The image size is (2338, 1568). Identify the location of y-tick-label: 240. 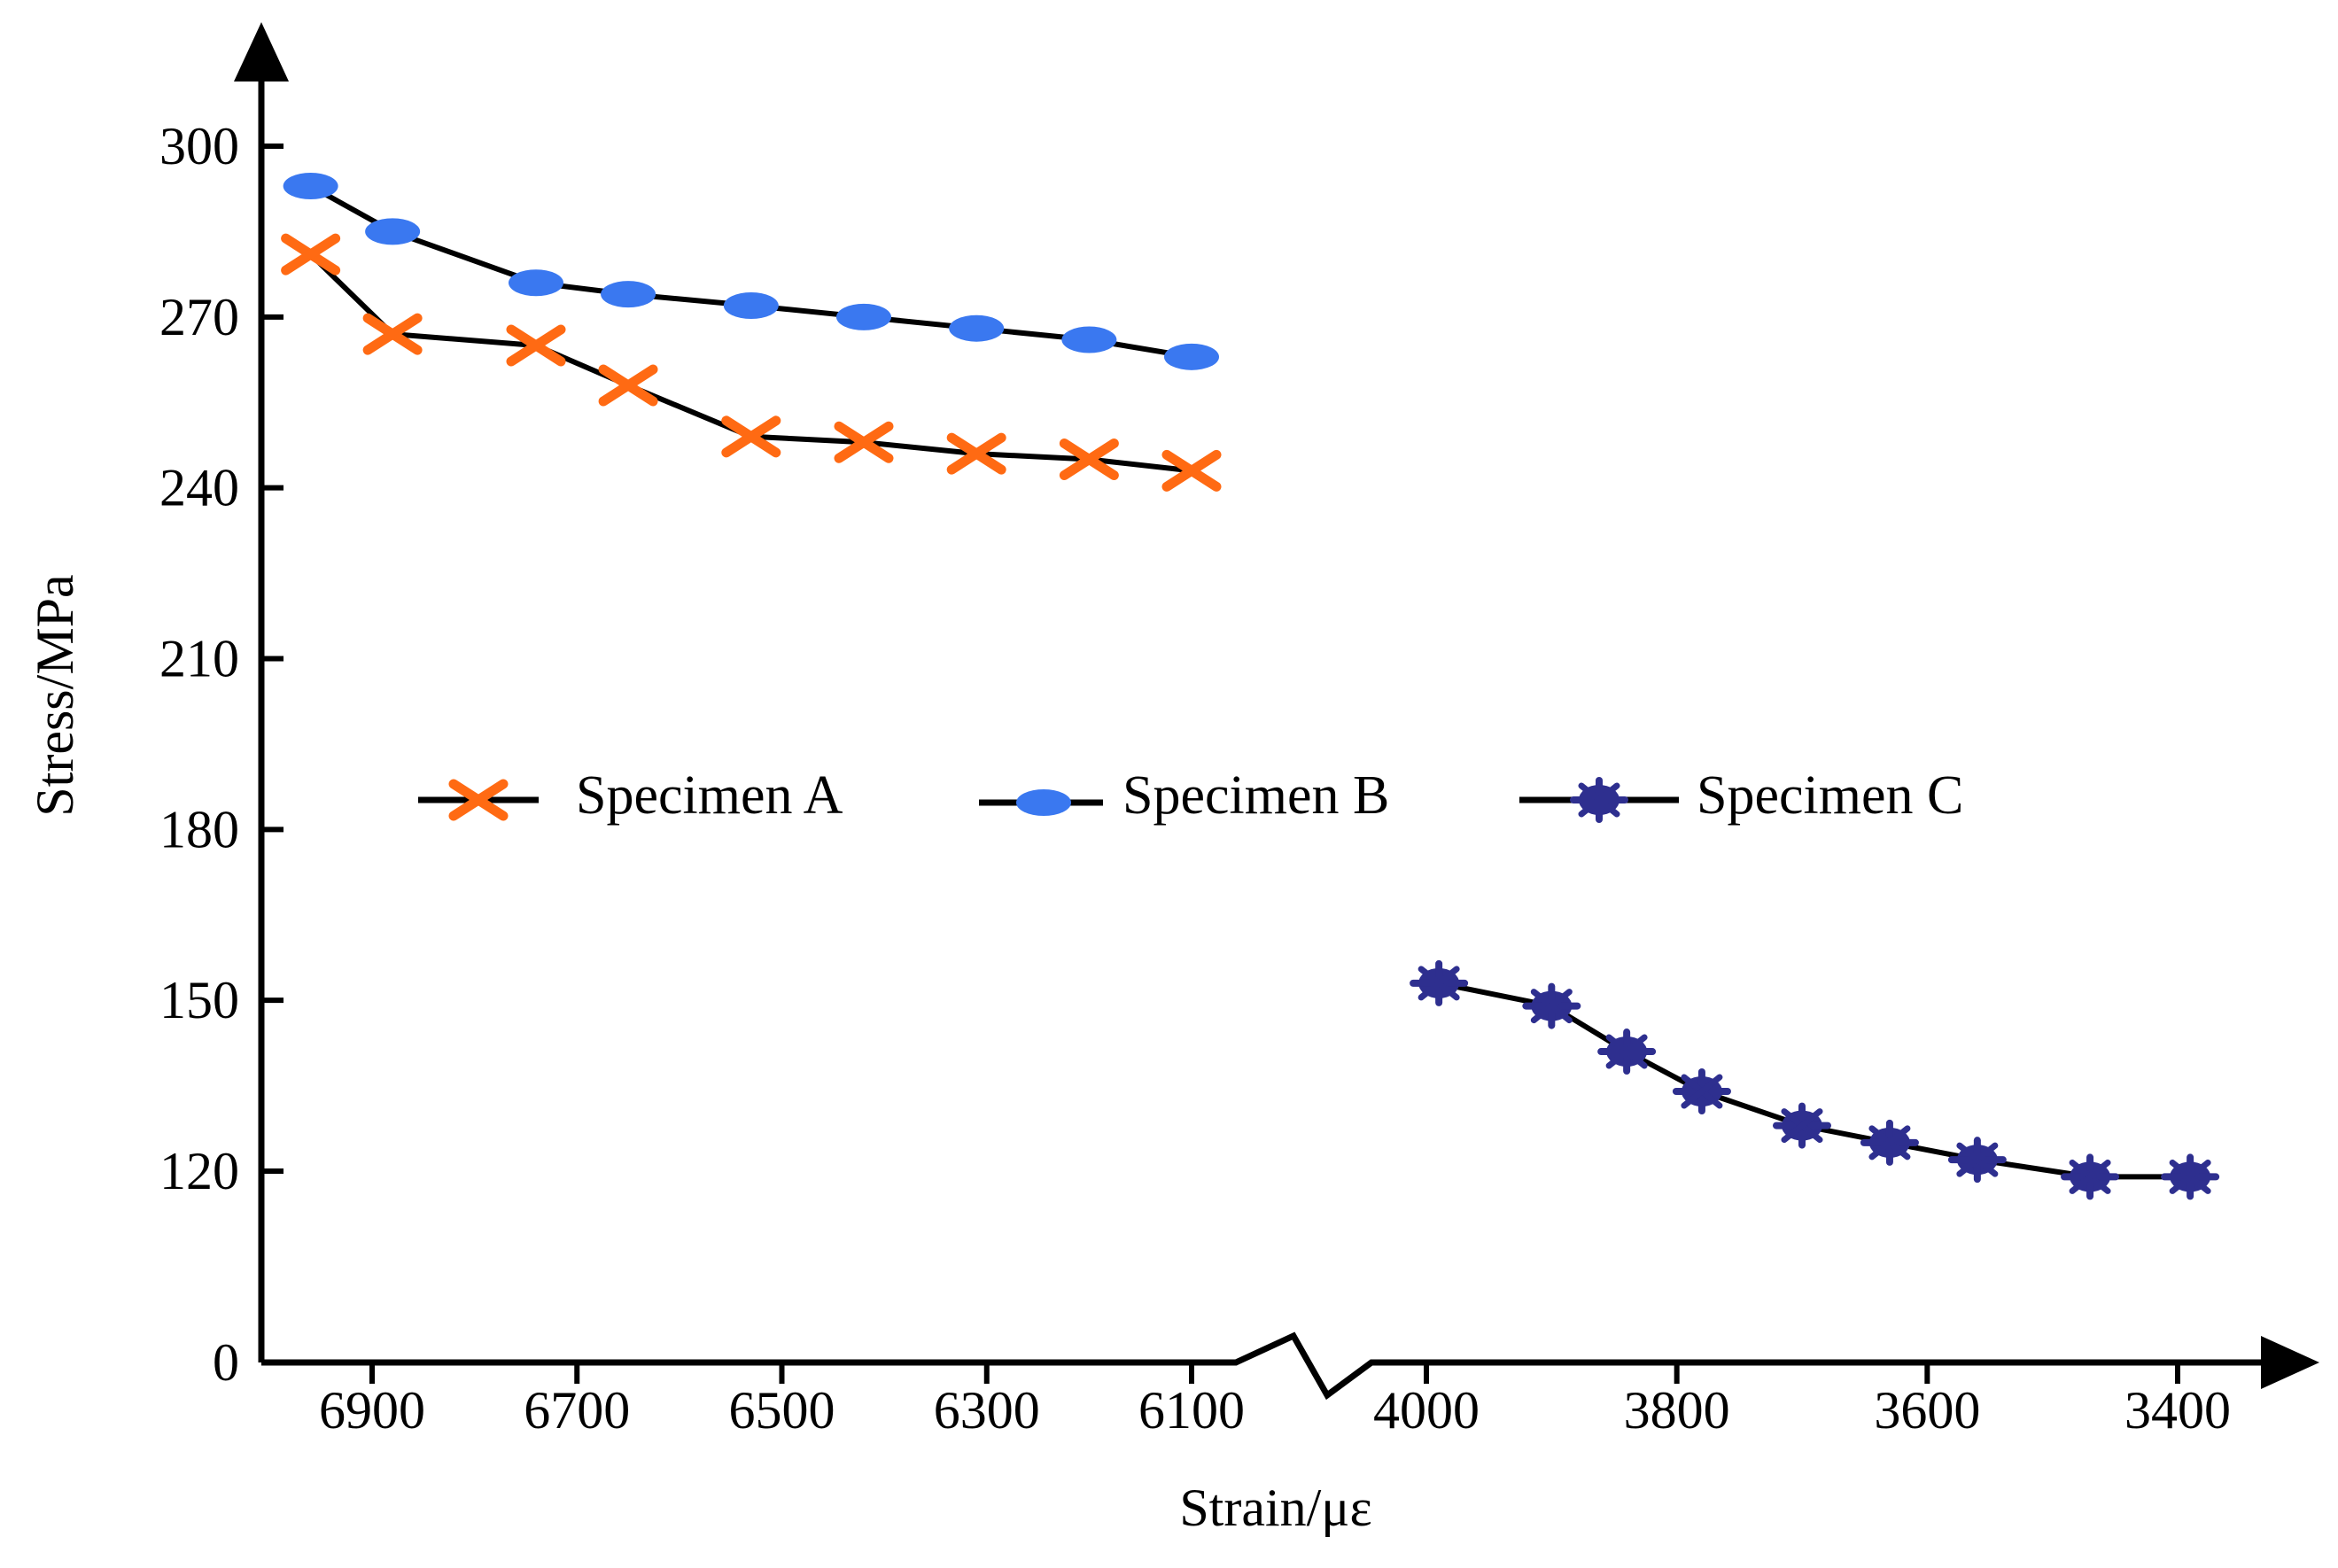
(199, 488).